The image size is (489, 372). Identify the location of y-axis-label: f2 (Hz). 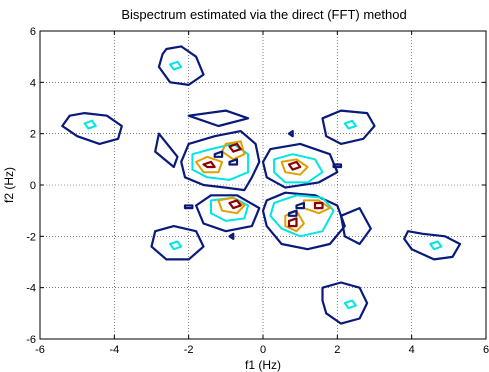
(9, 185).